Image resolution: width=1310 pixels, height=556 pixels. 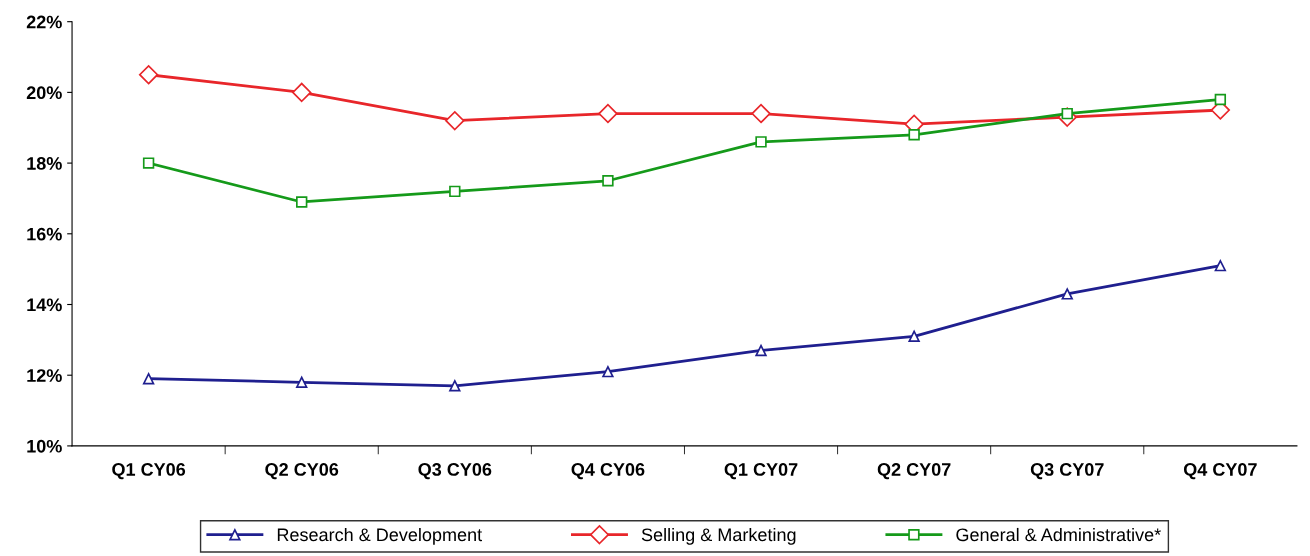 What do you see at coordinates (455, 471) in the screenshot?
I see `x-tick-label: Q3 CY06` at bounding box center [455, 471].